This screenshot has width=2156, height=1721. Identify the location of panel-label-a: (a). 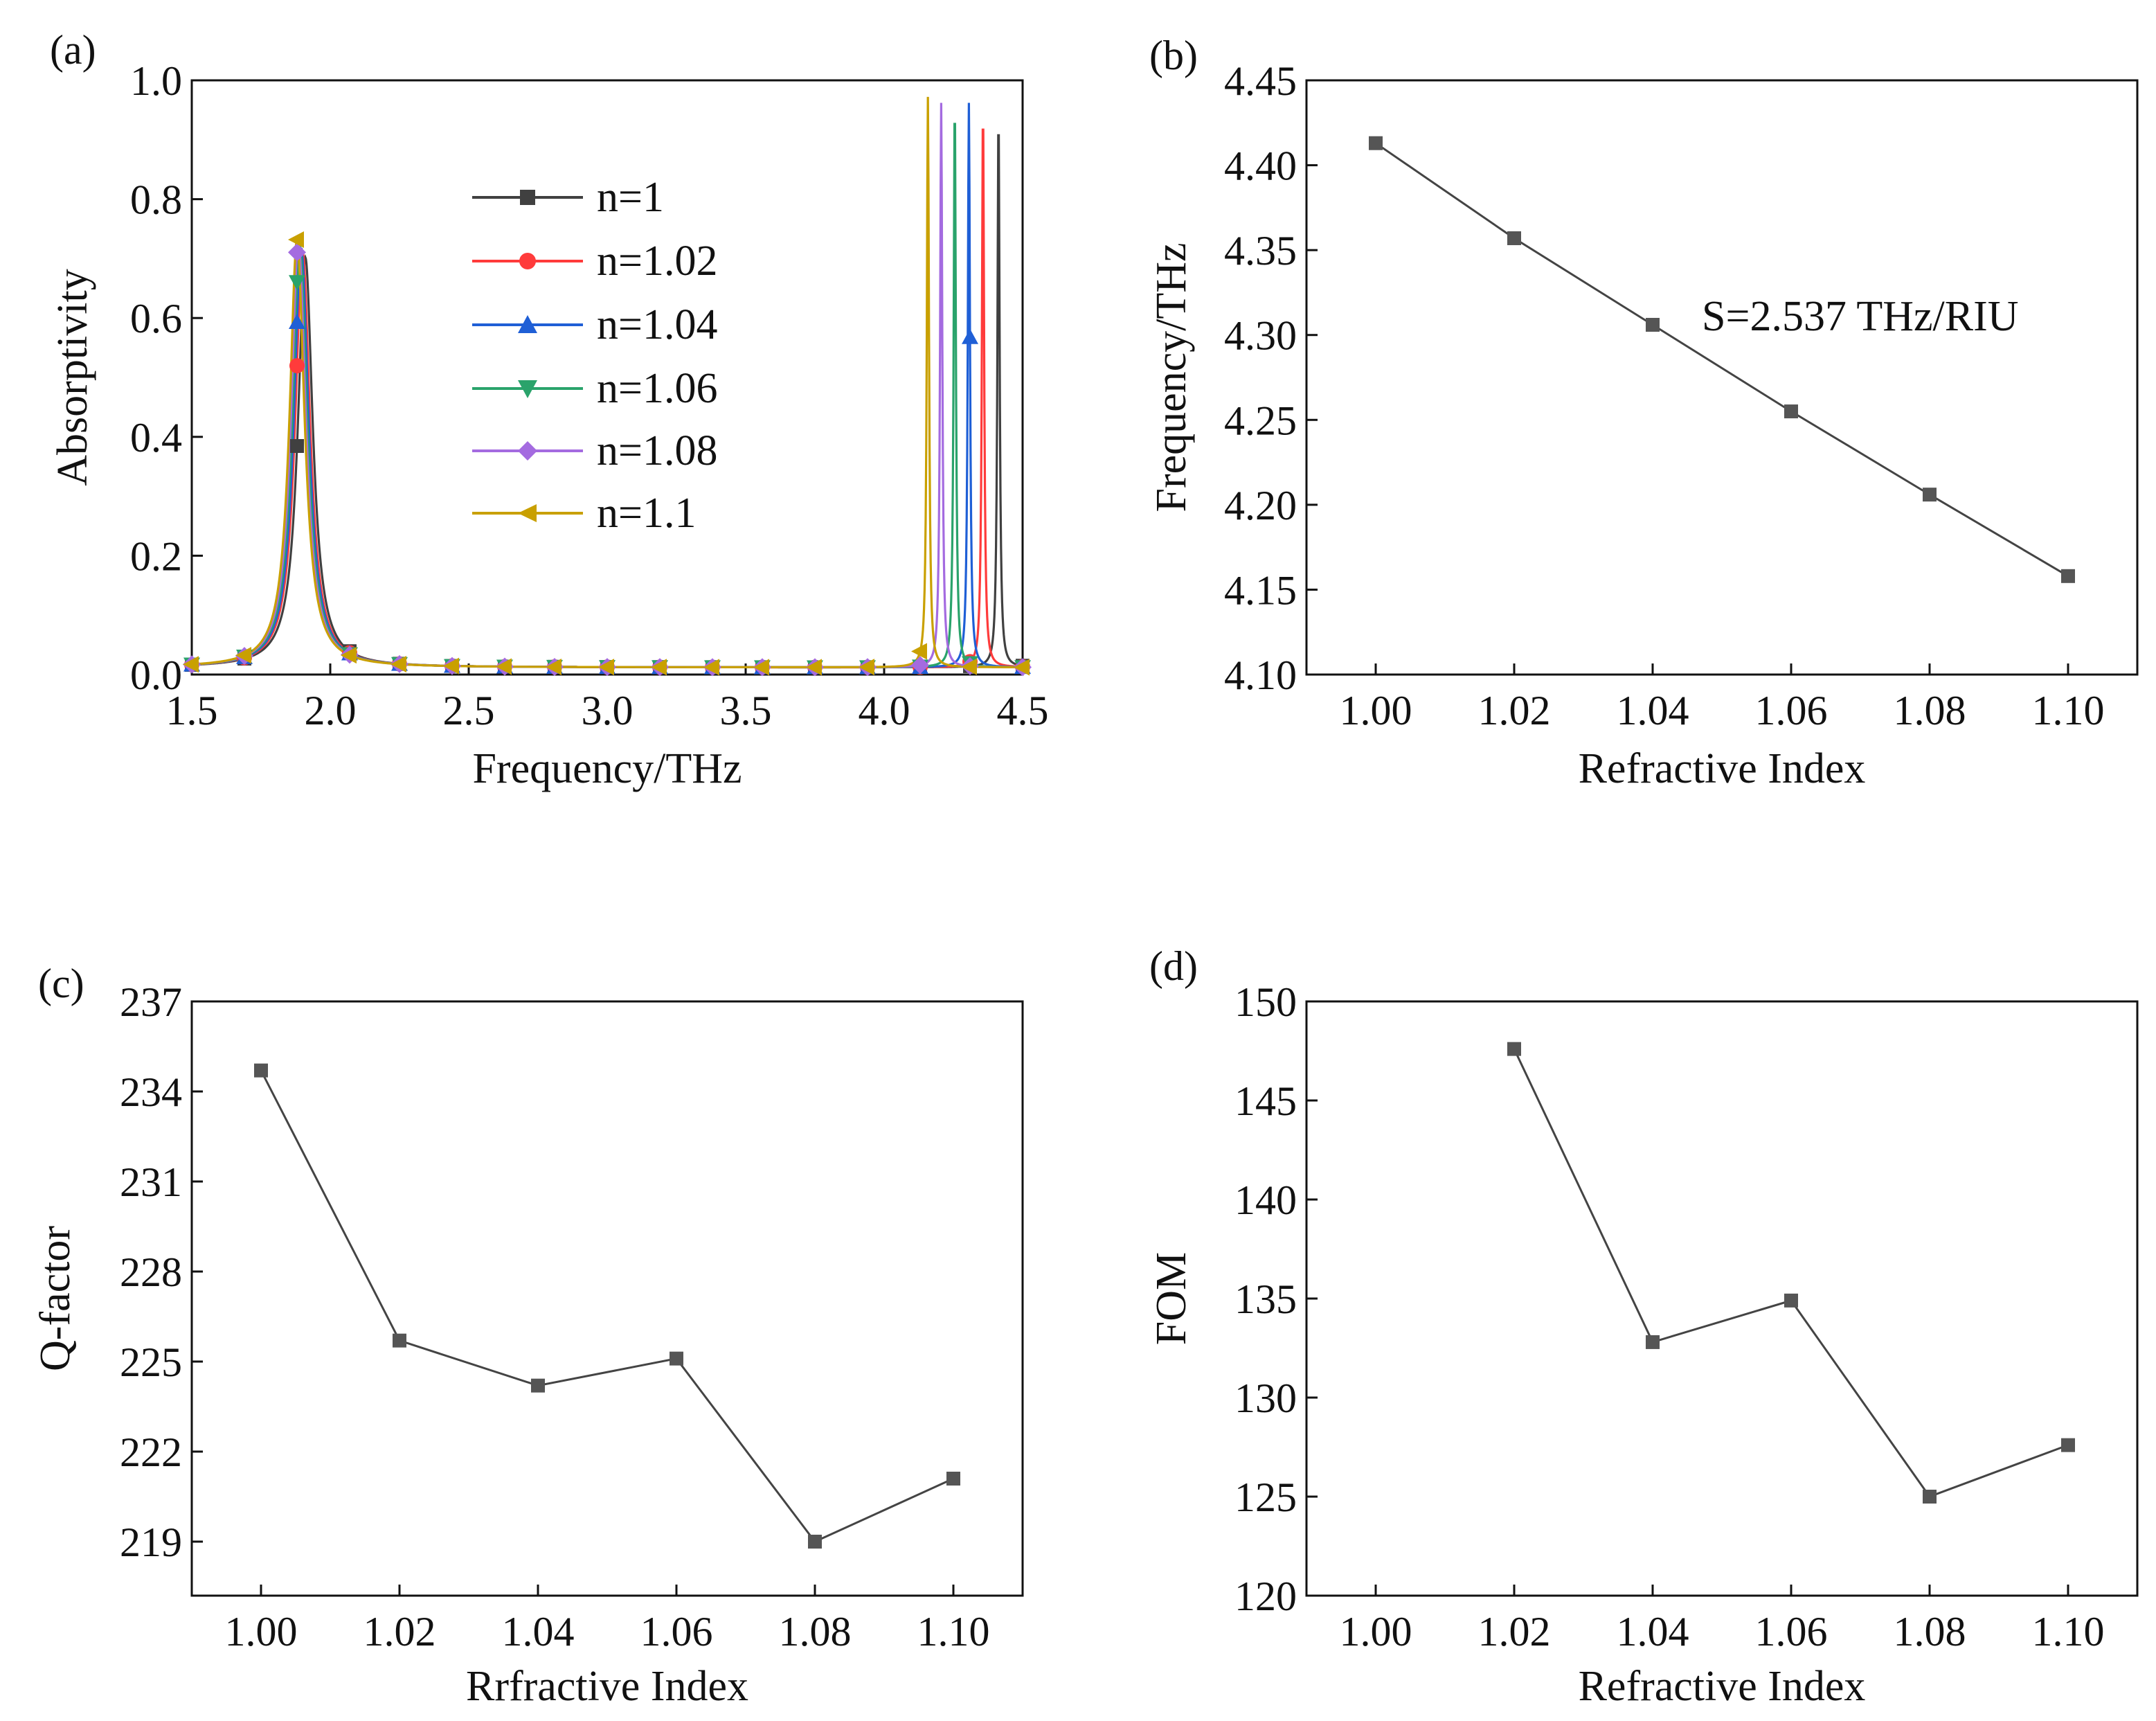
(73, 50).